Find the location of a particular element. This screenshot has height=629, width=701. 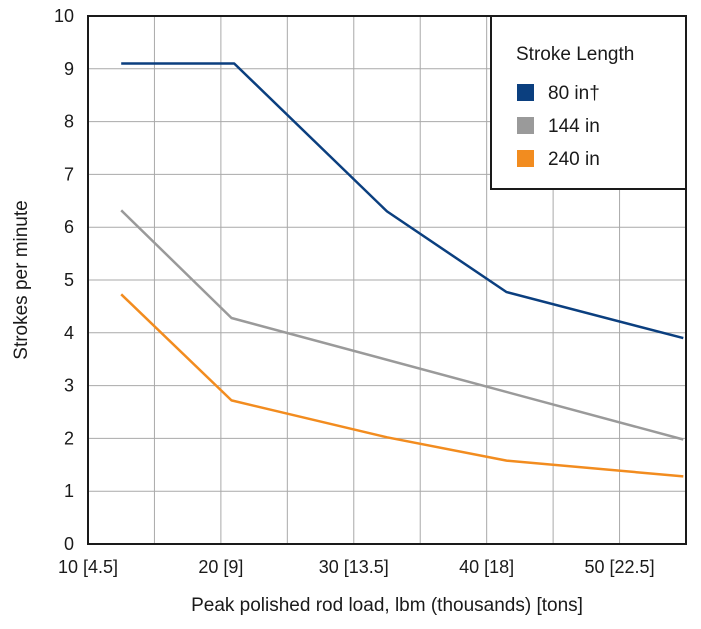

legend-label-1: 144 in is located at coordinates (574, 126).